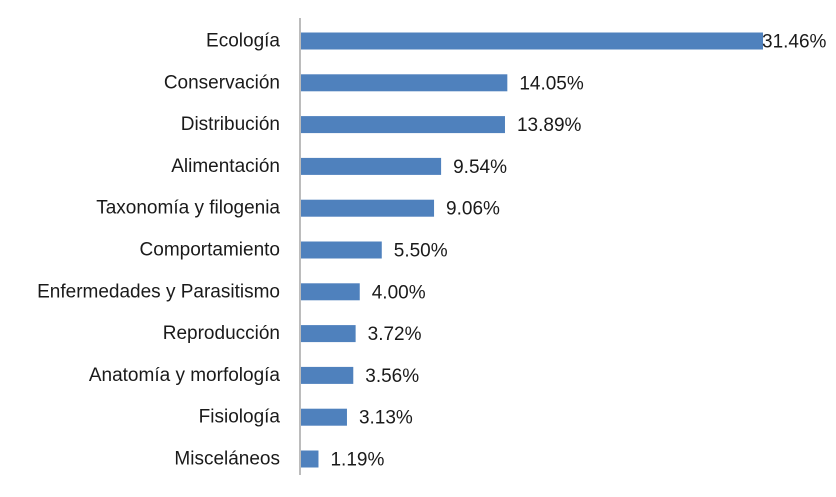  Describe the element at coordinates (158, 291) in the screenshot. I see `category-label: Enfermedades y Parasitismo` at that location.